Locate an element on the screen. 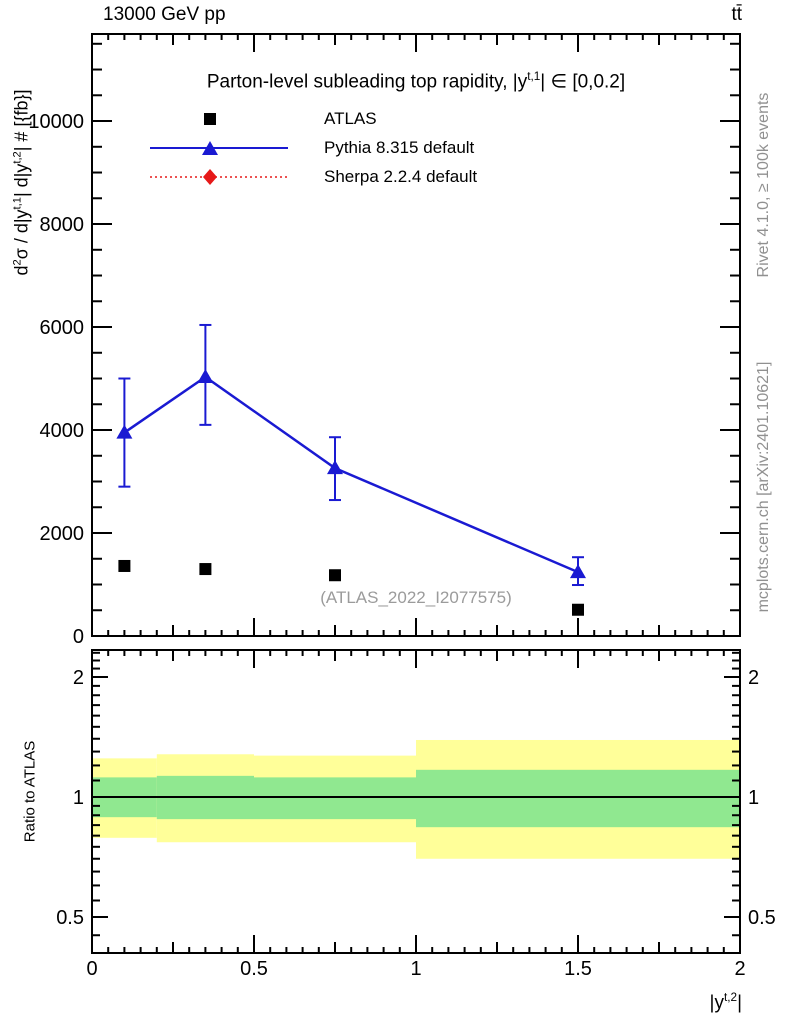  mcplots-credit-label: mcplots.cern.ch [arXiv:2401.10621] is located at coordinates (763, 487).